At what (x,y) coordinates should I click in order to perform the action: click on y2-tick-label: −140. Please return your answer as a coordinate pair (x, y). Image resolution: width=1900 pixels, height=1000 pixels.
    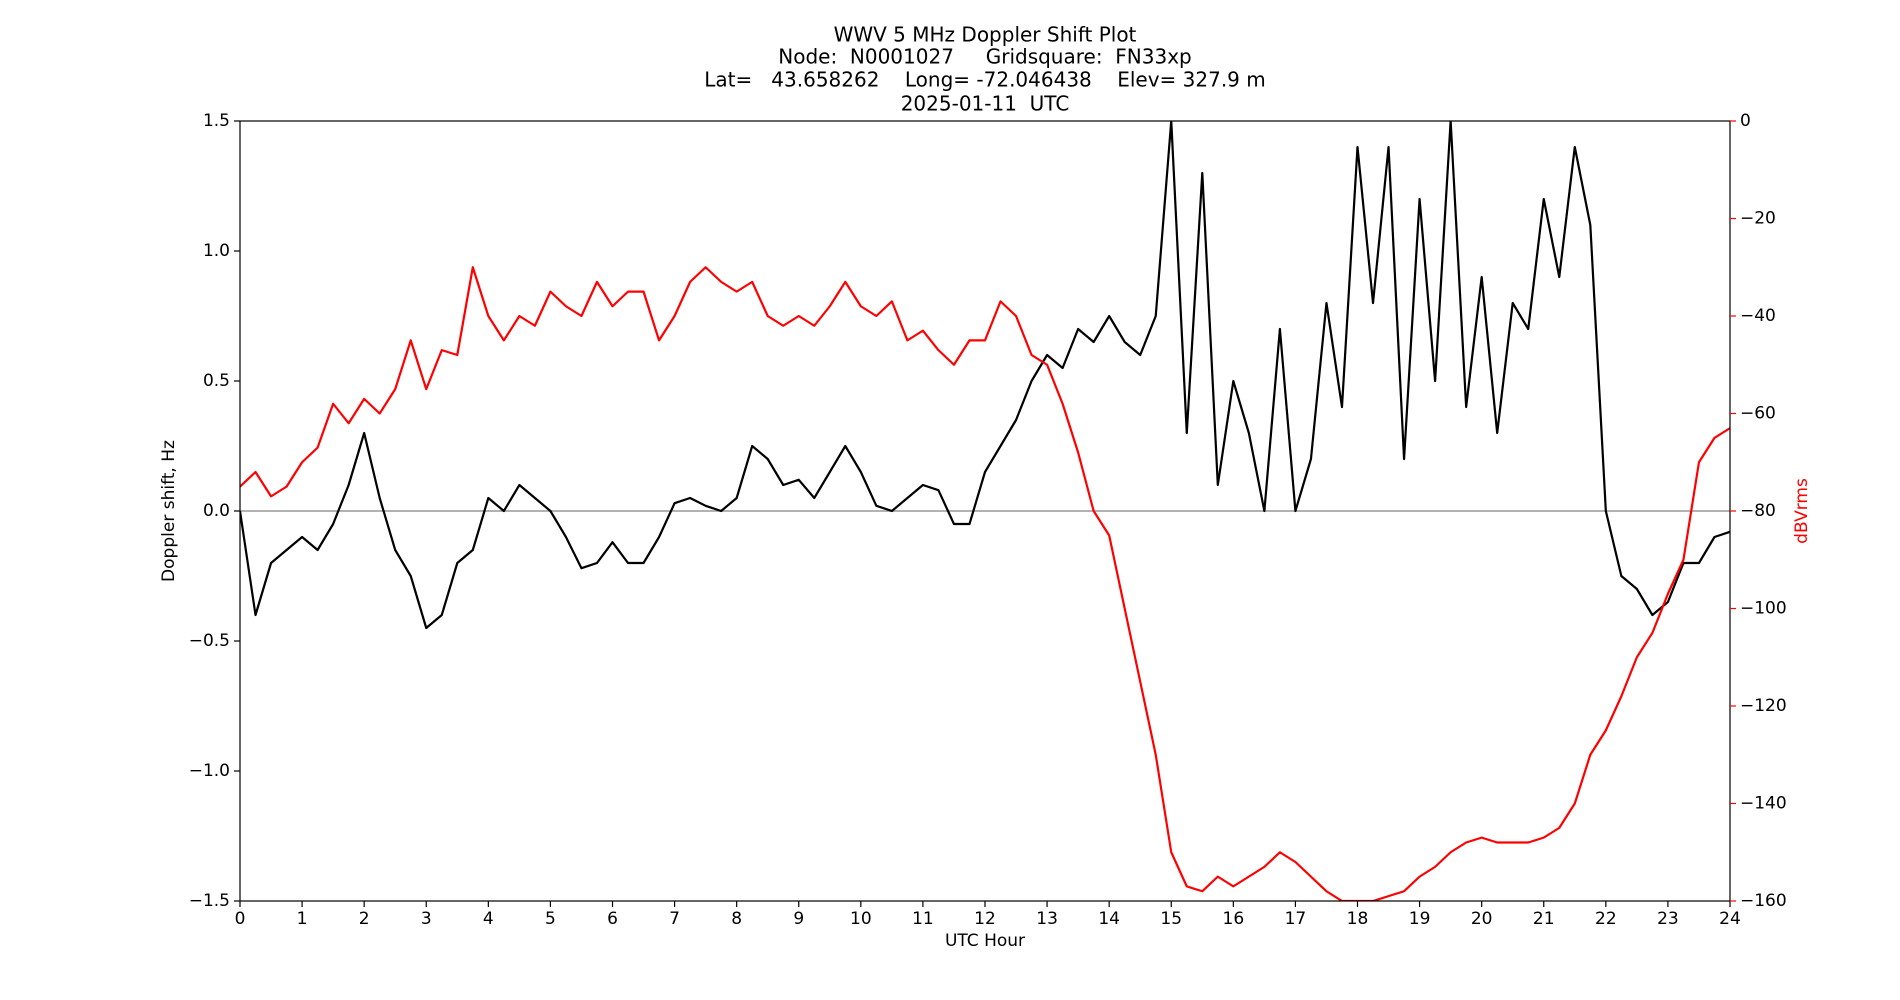
    Looking at the image, I should click on (1763, 804).